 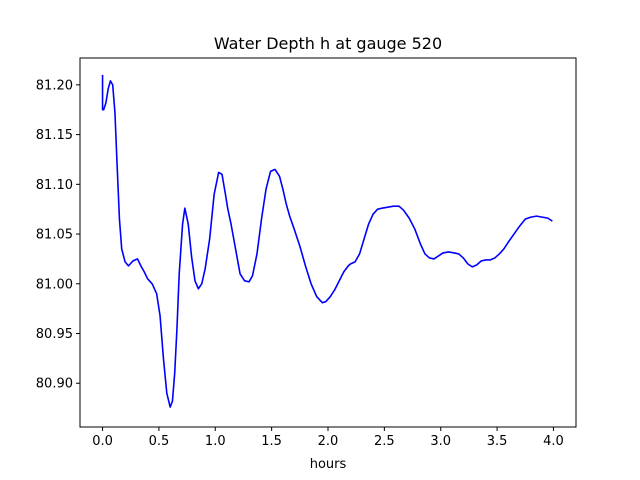 What do you see at coordinates (215, 441) in the screenshot?
I see `x-tick-label: 1.0` at bounding box center [215, 441].